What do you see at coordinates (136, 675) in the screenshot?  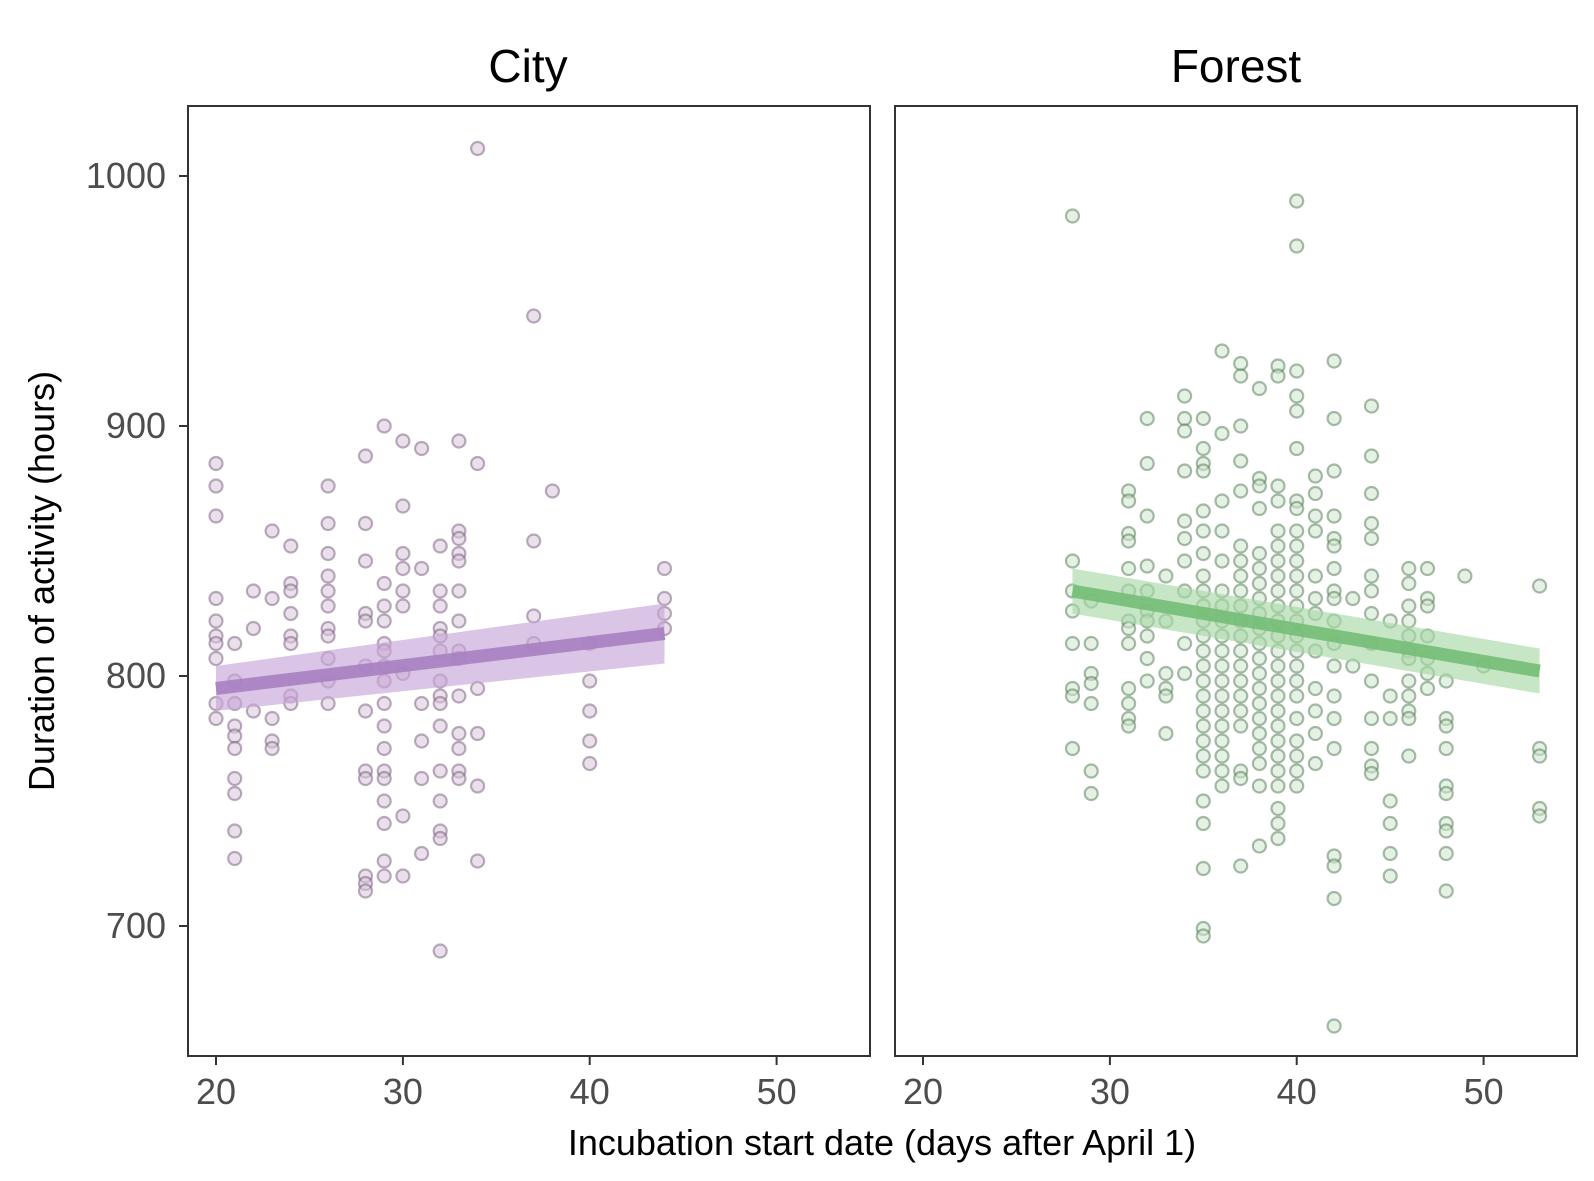 I see `y-tick-label: 800` at bounding box center [136, 675].